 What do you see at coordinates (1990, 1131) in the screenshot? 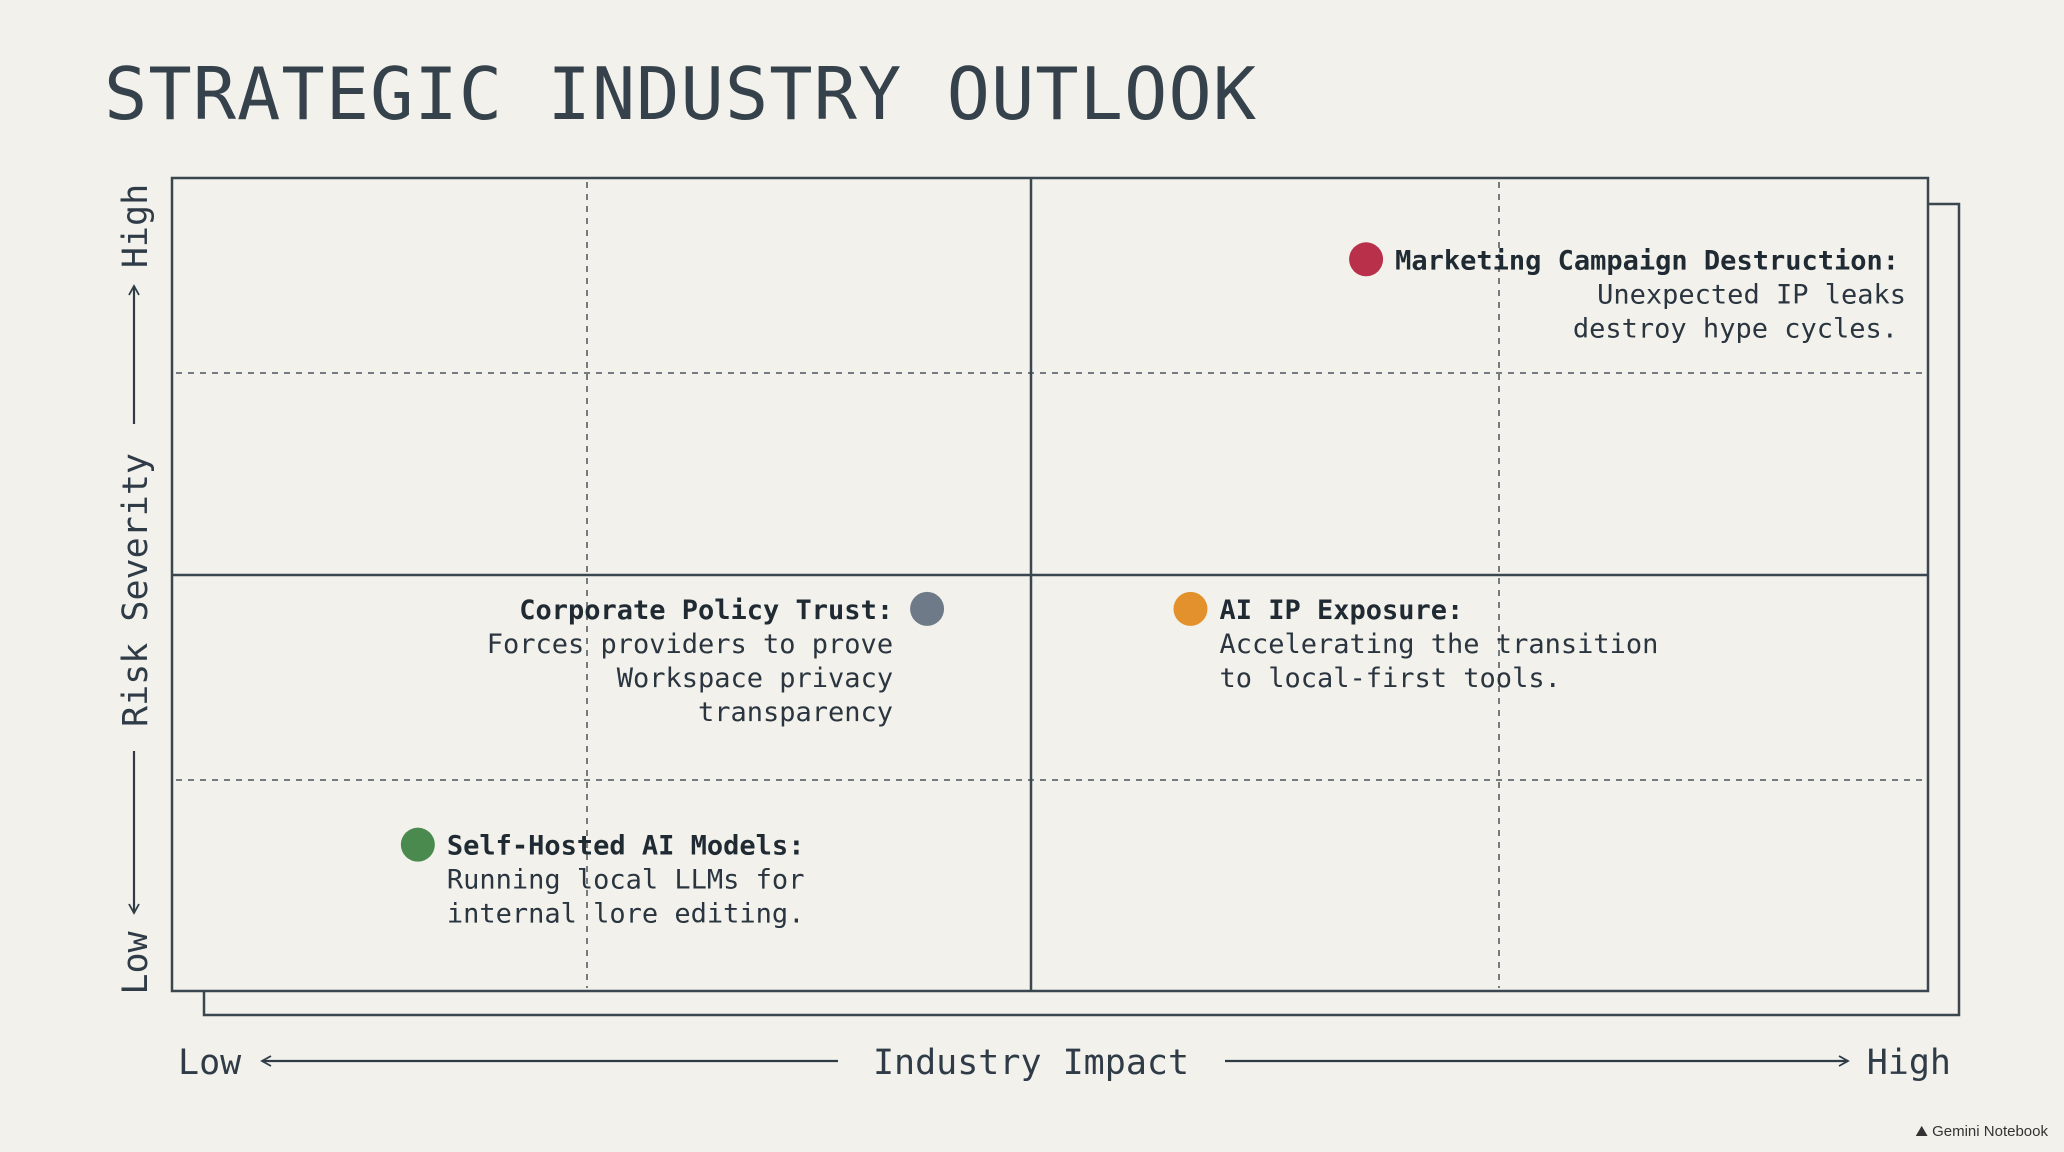
I see `watermark-text: Gemini Notebook` at bounding box center [1990, 1131].